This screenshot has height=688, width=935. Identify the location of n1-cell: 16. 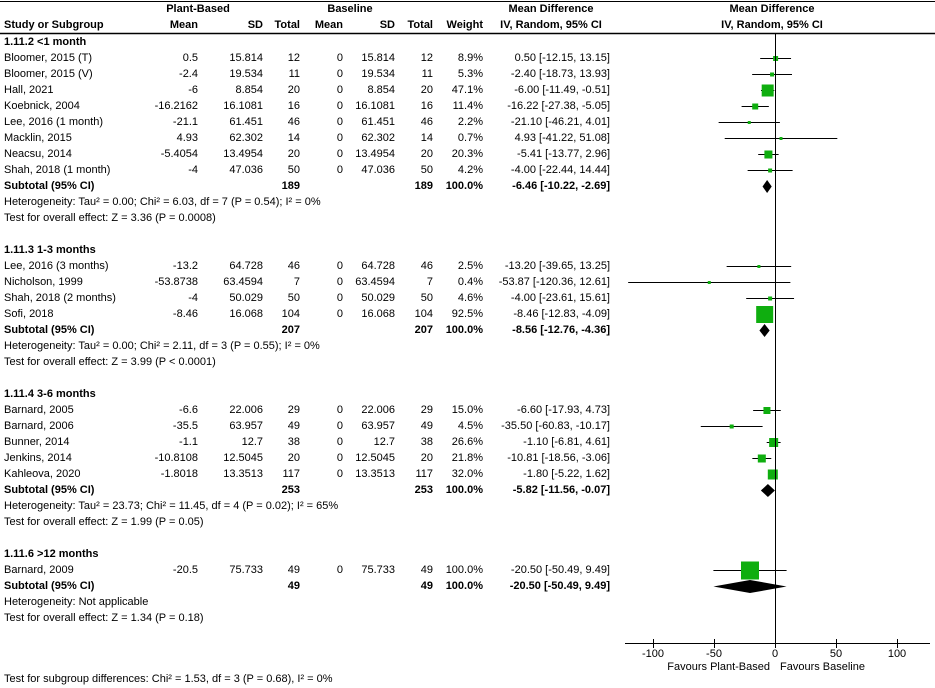
(293, 106).